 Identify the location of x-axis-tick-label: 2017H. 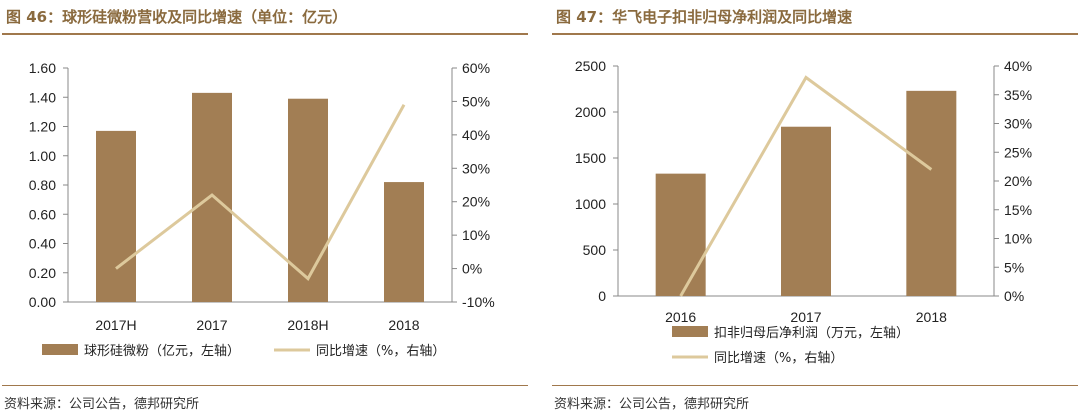
(115, 325).